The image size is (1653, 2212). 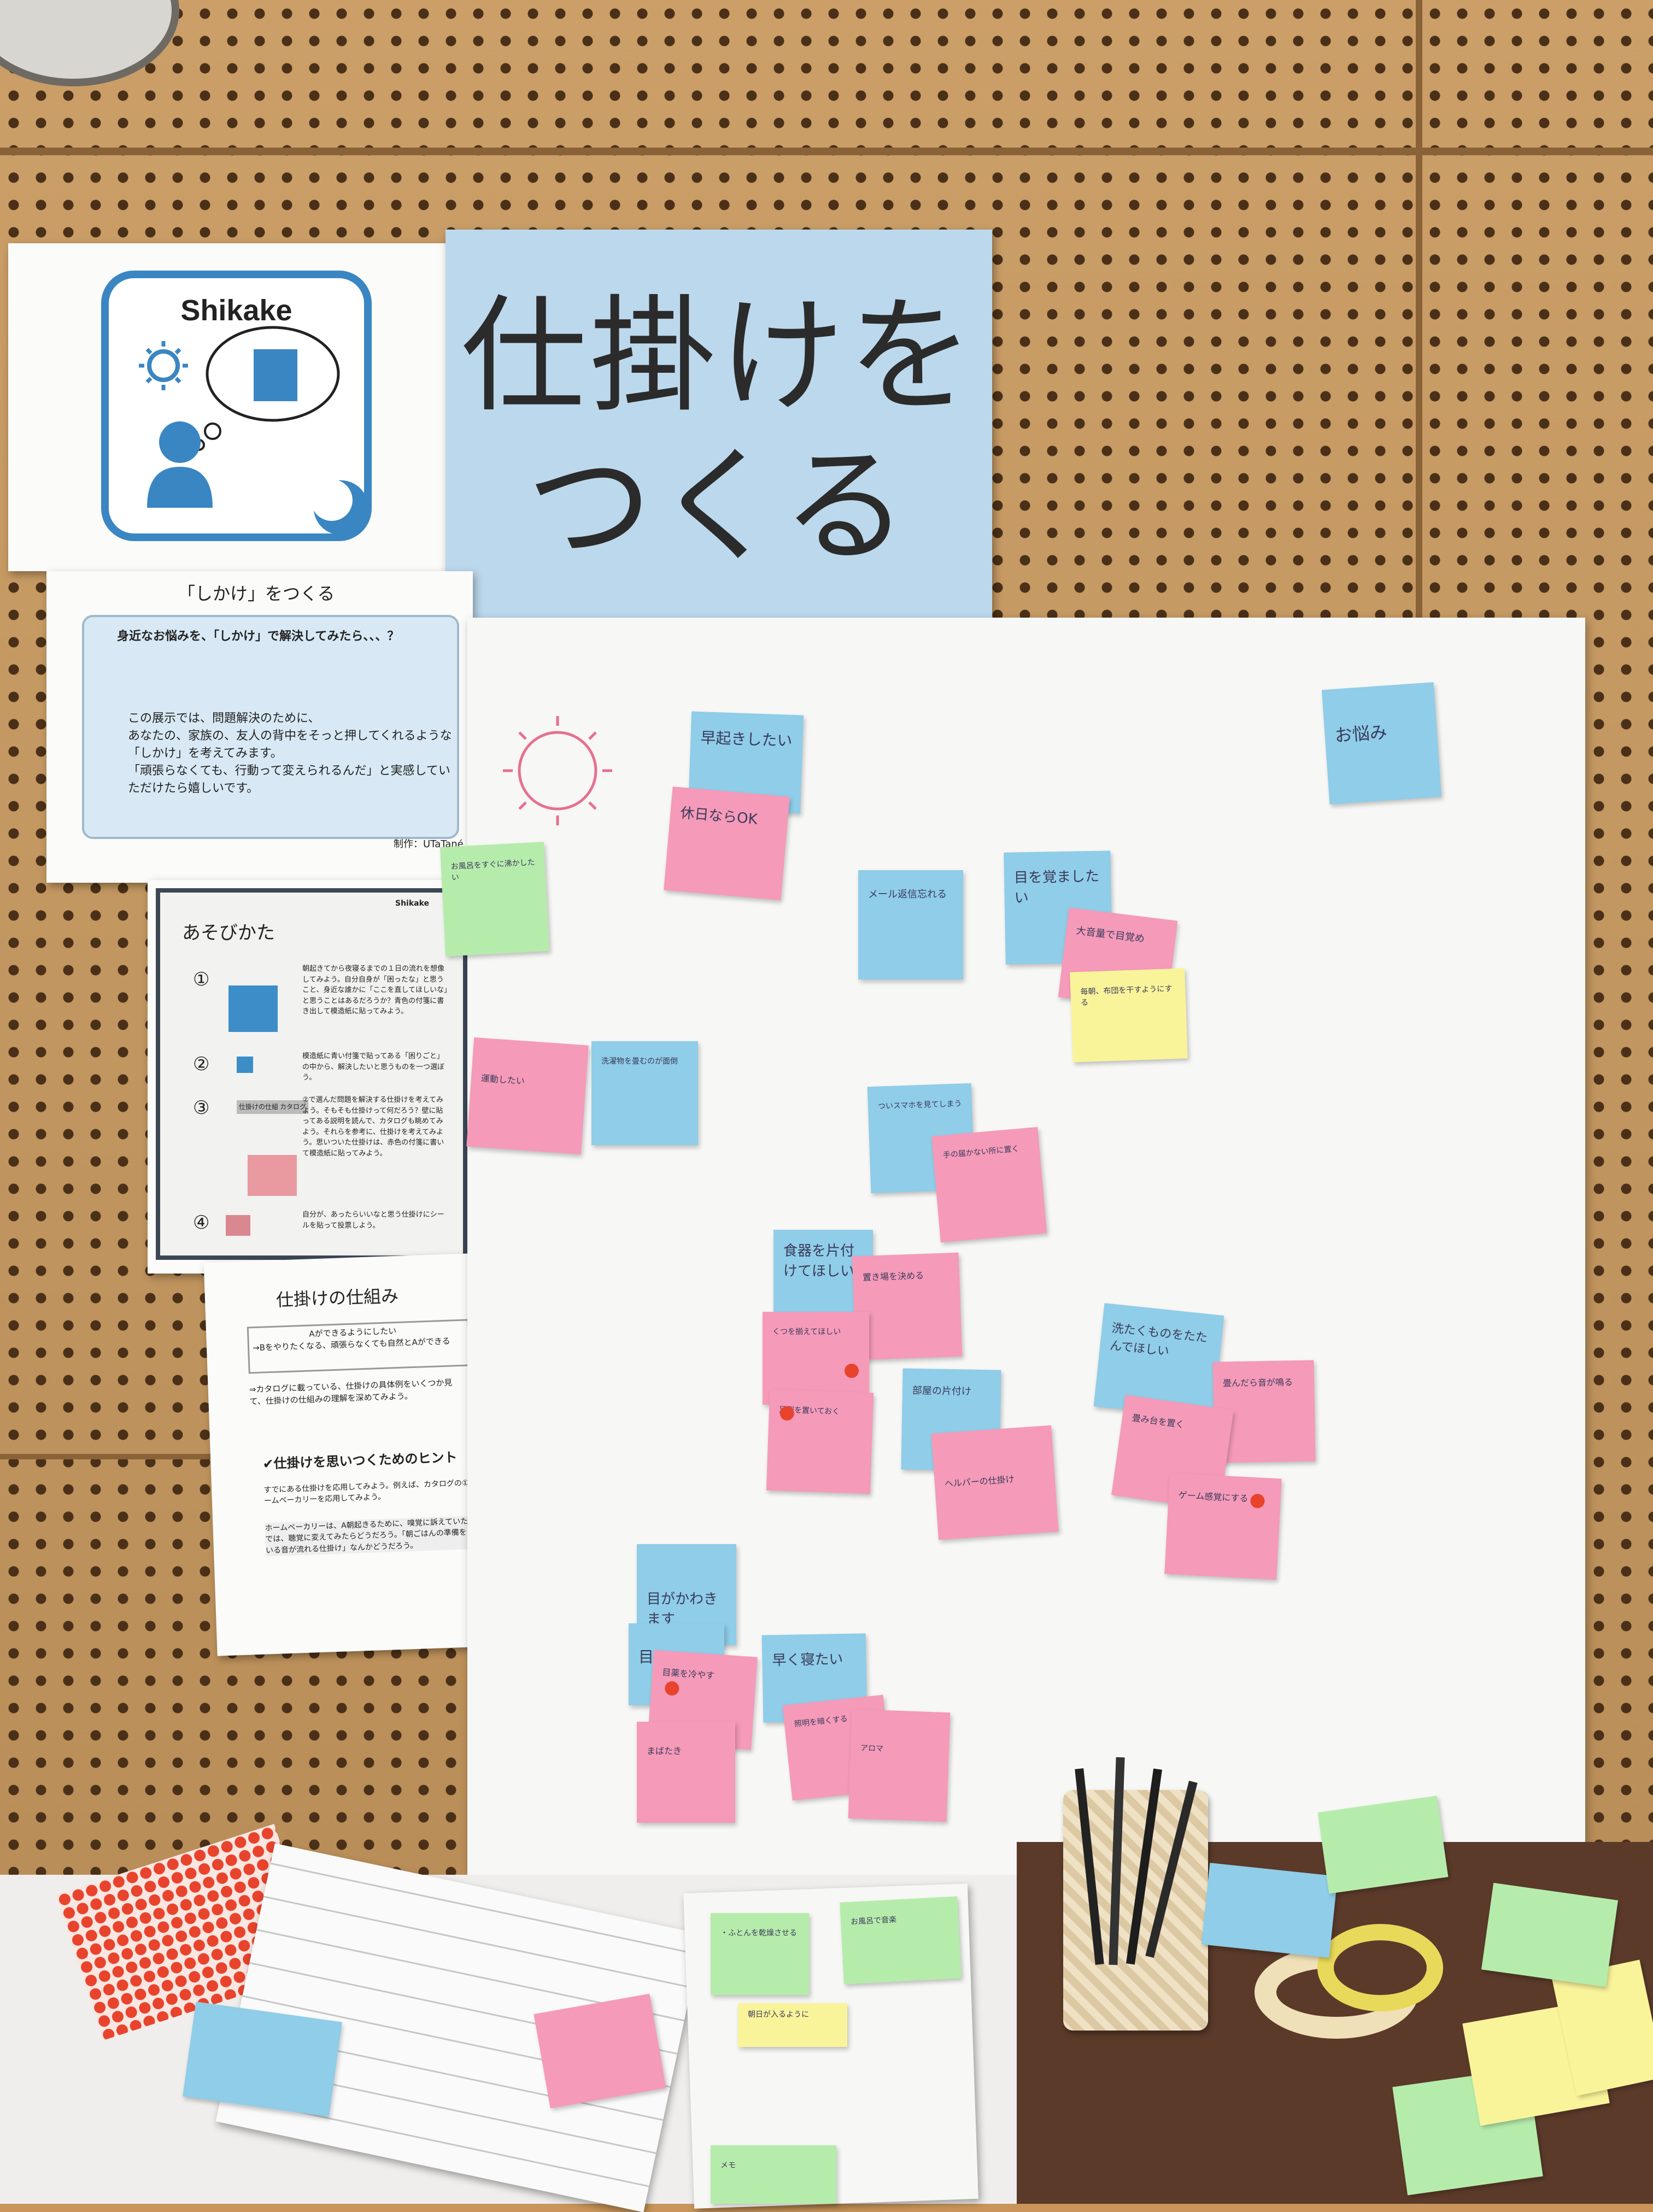 What do you see at coordinates (644, 1093) in the screenshot?
I see `note-10: 洗濯物を畳むのが面倒` at bounding box center [644, 1093].